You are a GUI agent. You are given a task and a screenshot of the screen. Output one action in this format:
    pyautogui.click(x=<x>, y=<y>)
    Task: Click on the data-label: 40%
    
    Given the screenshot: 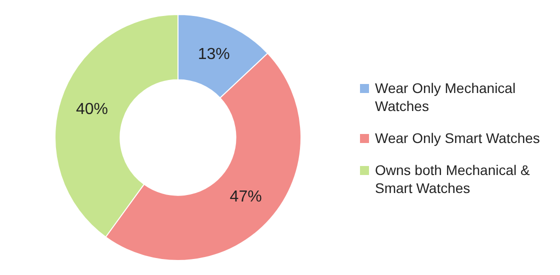 What is the action you would take?
    pyautogui.click(x=92, y=109)
    